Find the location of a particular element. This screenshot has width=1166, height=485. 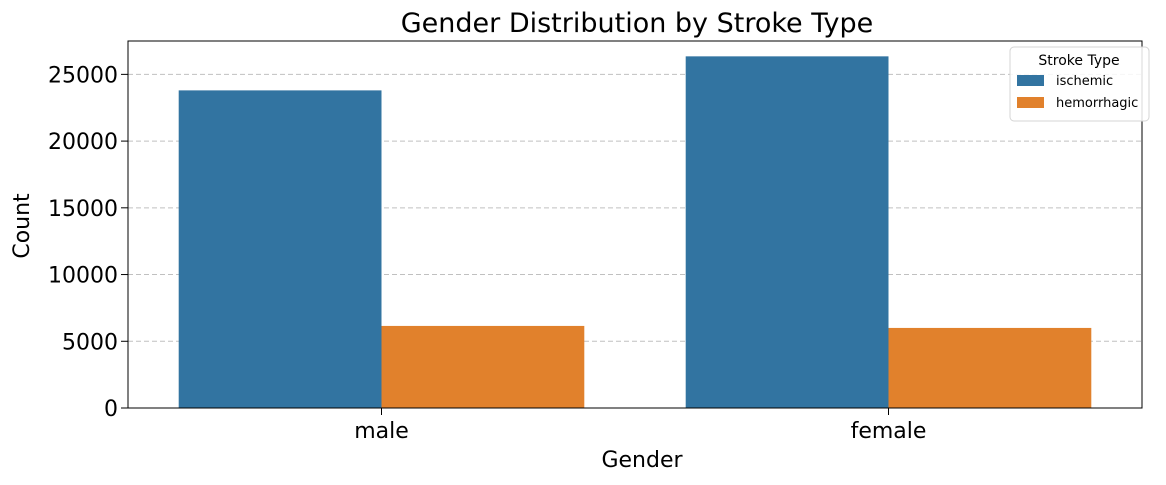

legend-label-hemorrhagic: hemorrhagic is located at coordinates (1097, 103).